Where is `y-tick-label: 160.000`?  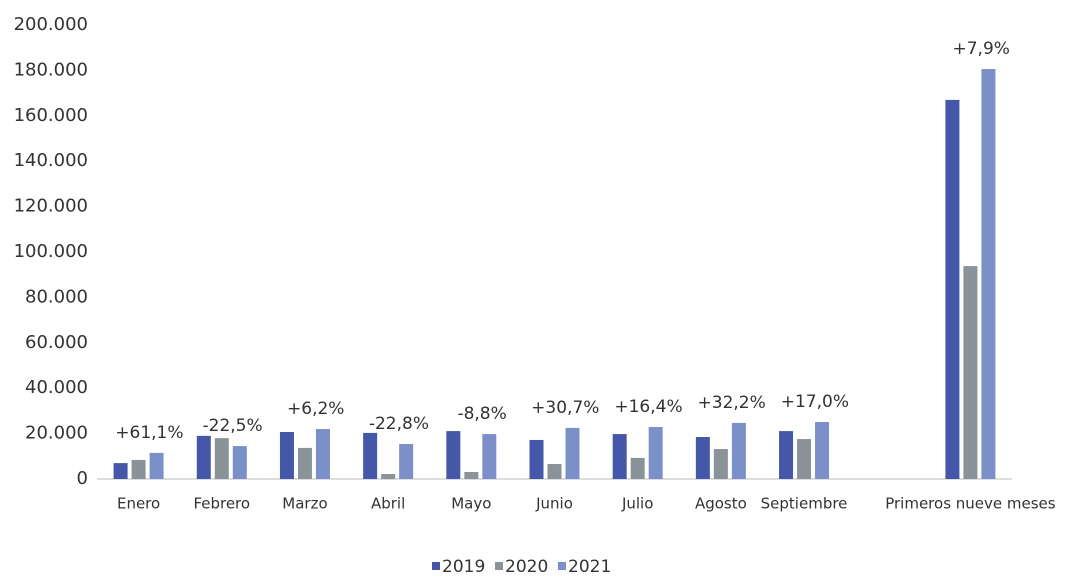 y-tick-label: 160.000 is located at coordinates (51, 115).